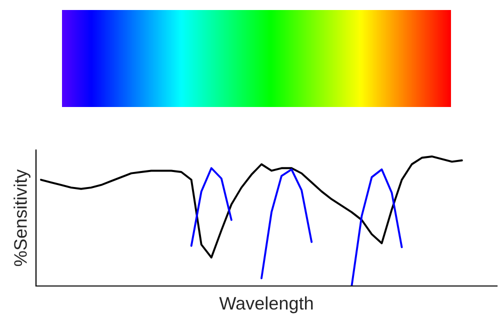  Describe the element at coordinates (266, 305) in the screenshot. I see `x-axis-title: Wavelength` at that location.